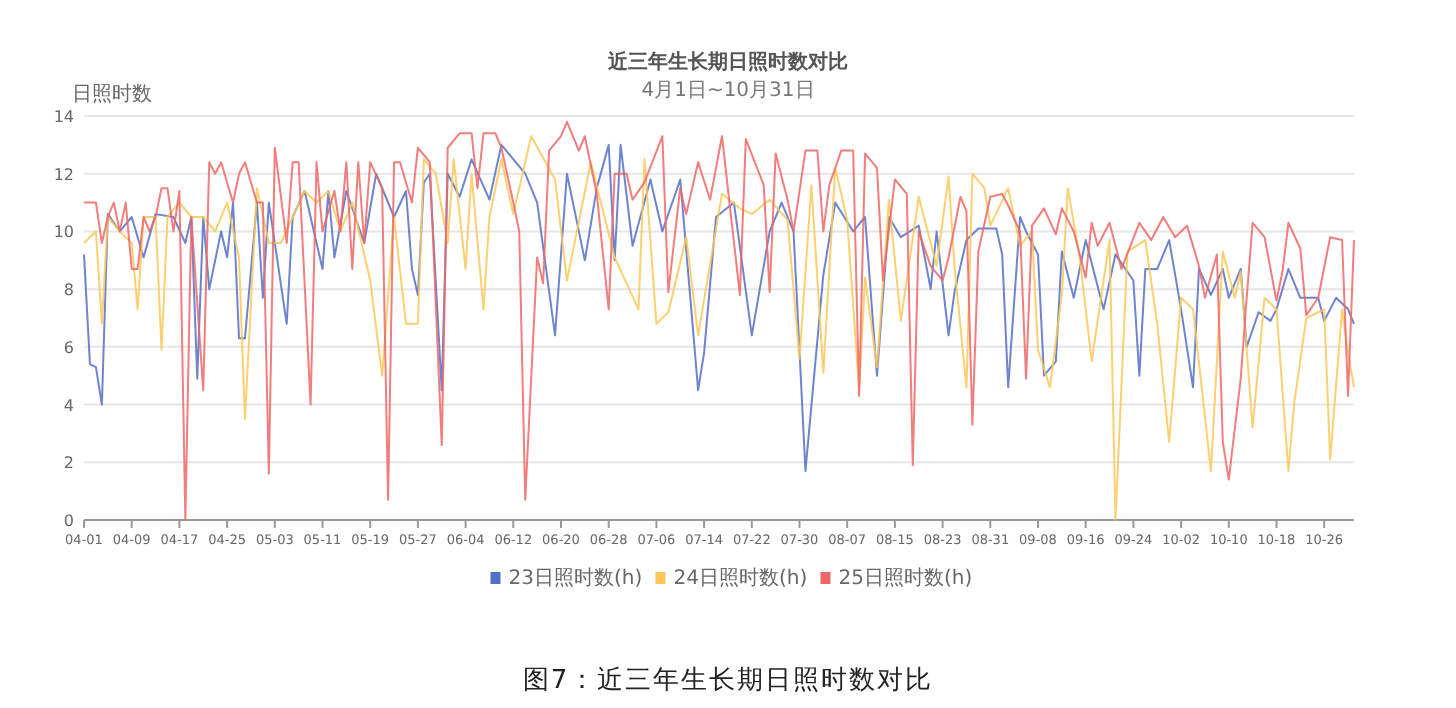  Describe the element at coordinates (63, 117) in the screenshot. I see `y-tick-label: 14` at that location.